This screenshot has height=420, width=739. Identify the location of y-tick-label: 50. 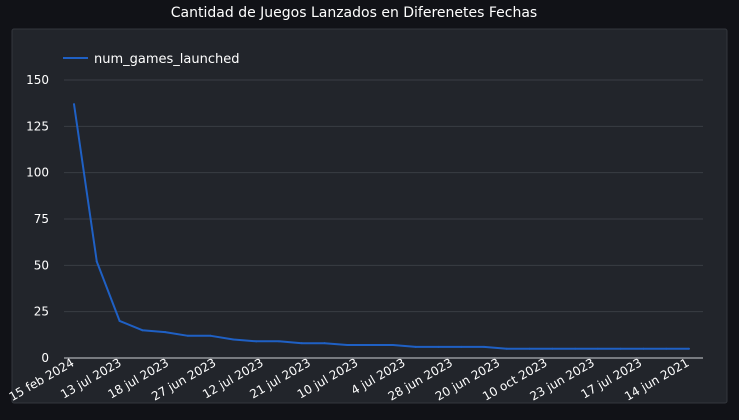
(41, 265).